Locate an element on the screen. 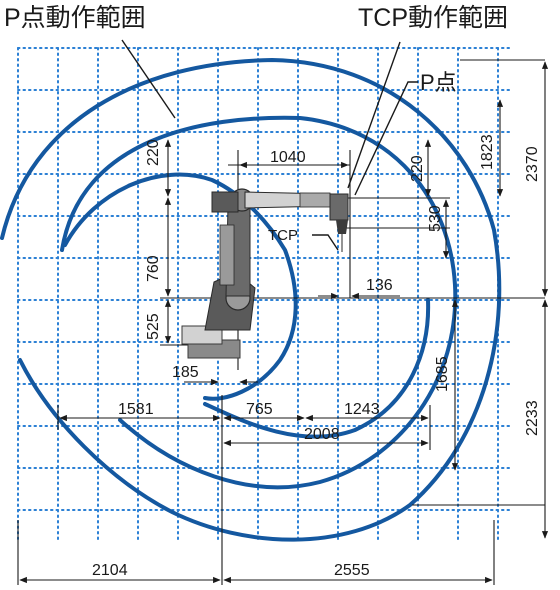 This screenshot has height=590, width=560. dim-760: 760 is located at coordinates (153, 268).